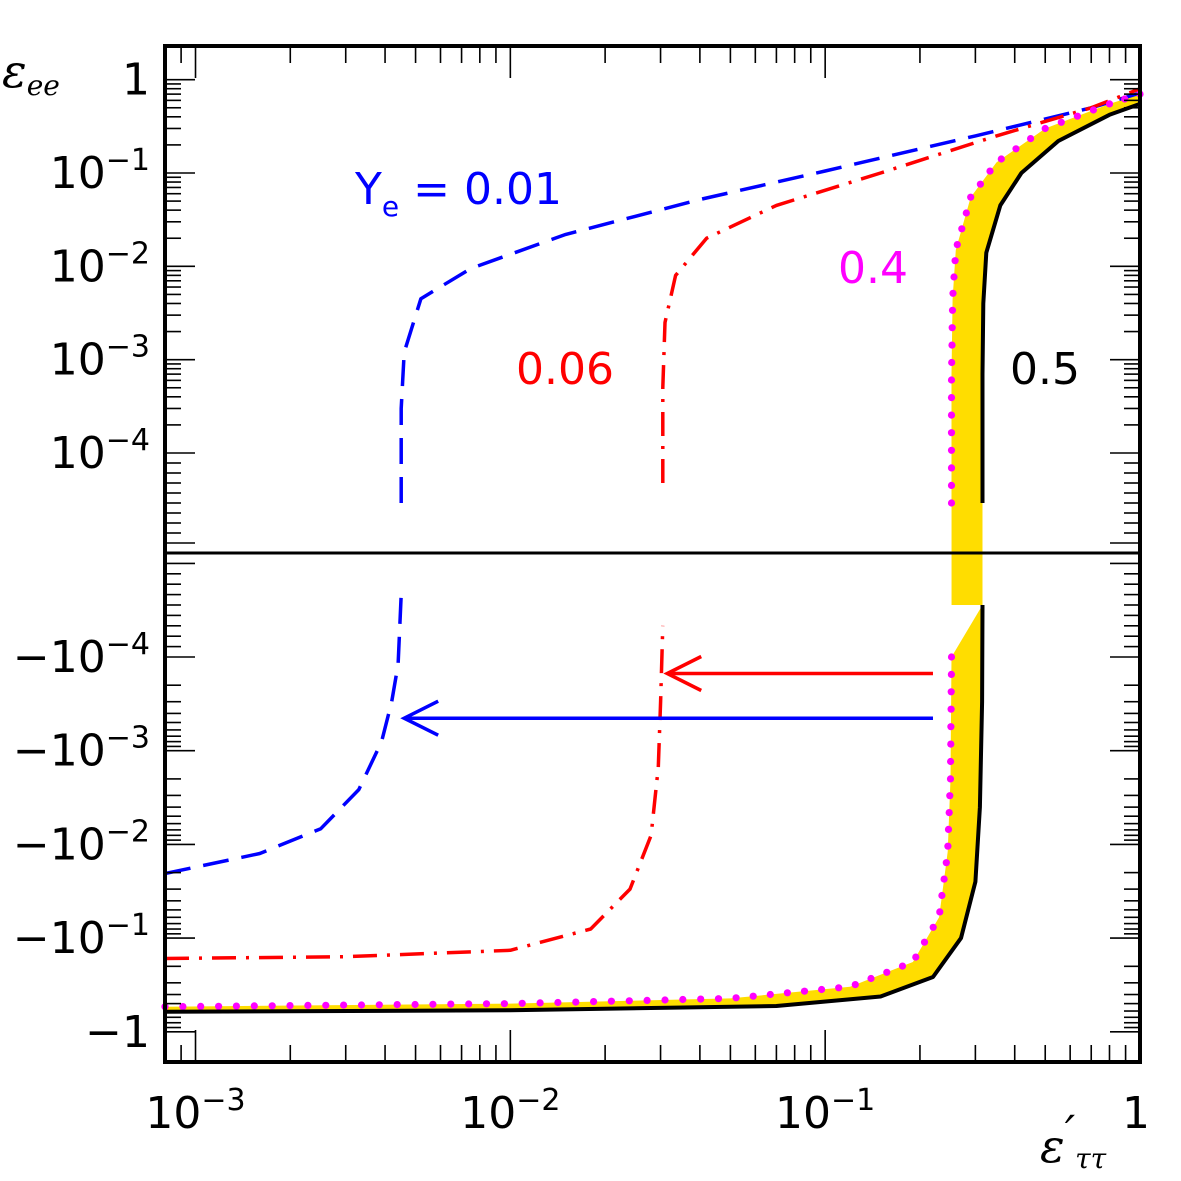 This screenshot has width=1181, height=1181. What do you see at coordinates (510, 1111) in the screenshot?
I see `x-tick-label: 10⁻²` at bounding box center [510, 1111].